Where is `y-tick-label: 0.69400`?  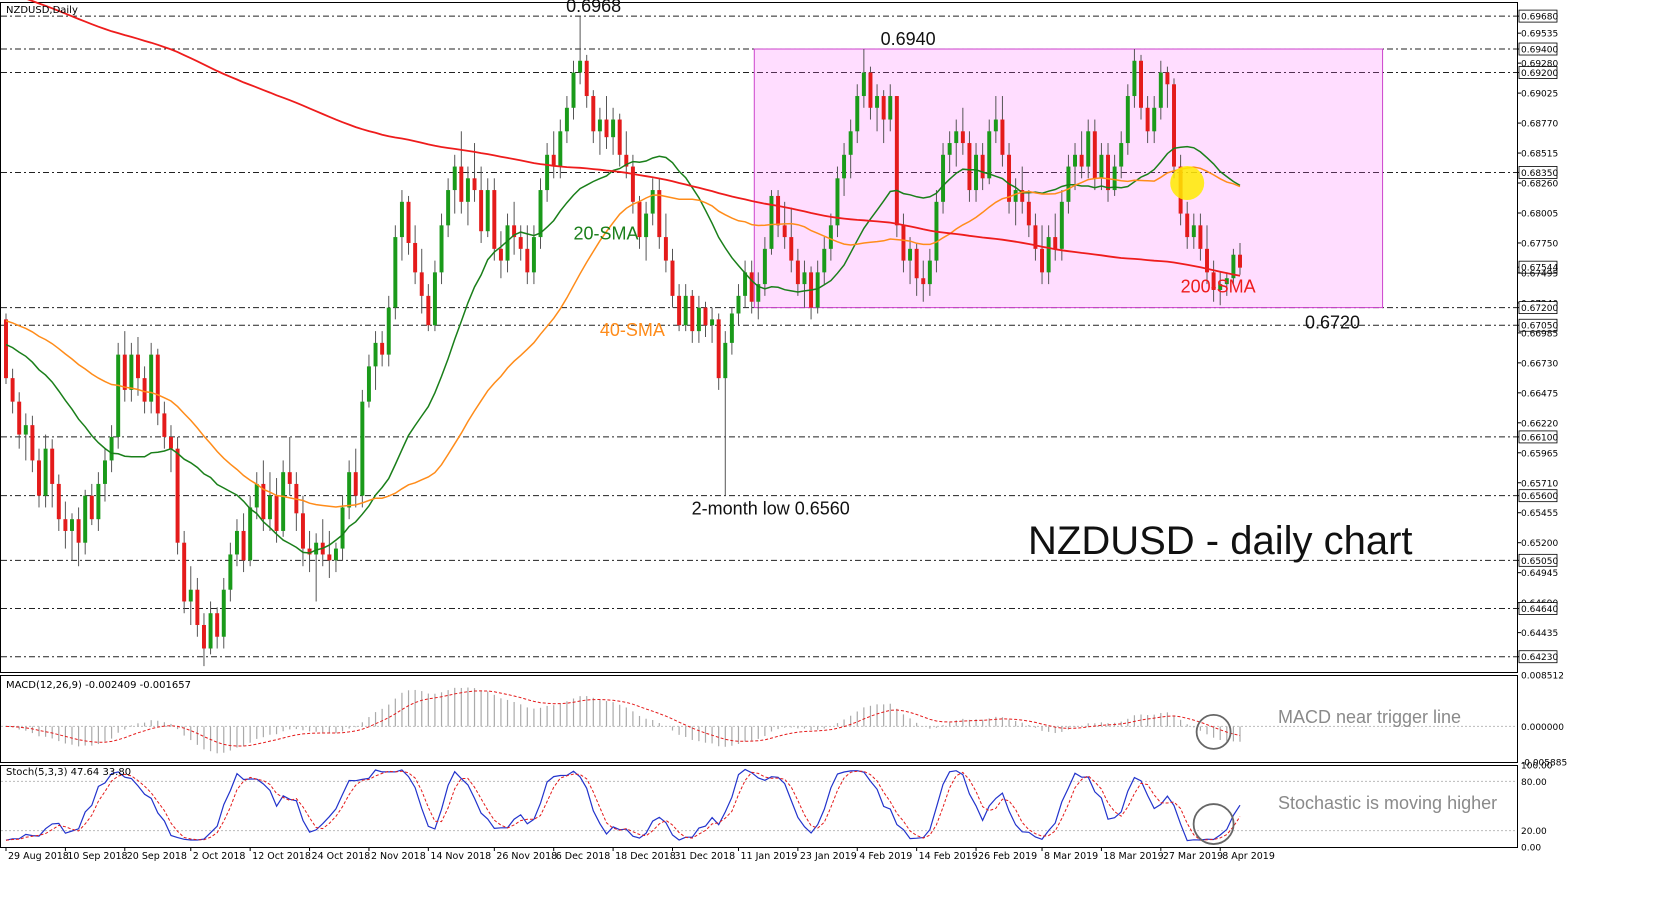
y-tick-label: 0.69400 is located at coordinates (1539, 51).